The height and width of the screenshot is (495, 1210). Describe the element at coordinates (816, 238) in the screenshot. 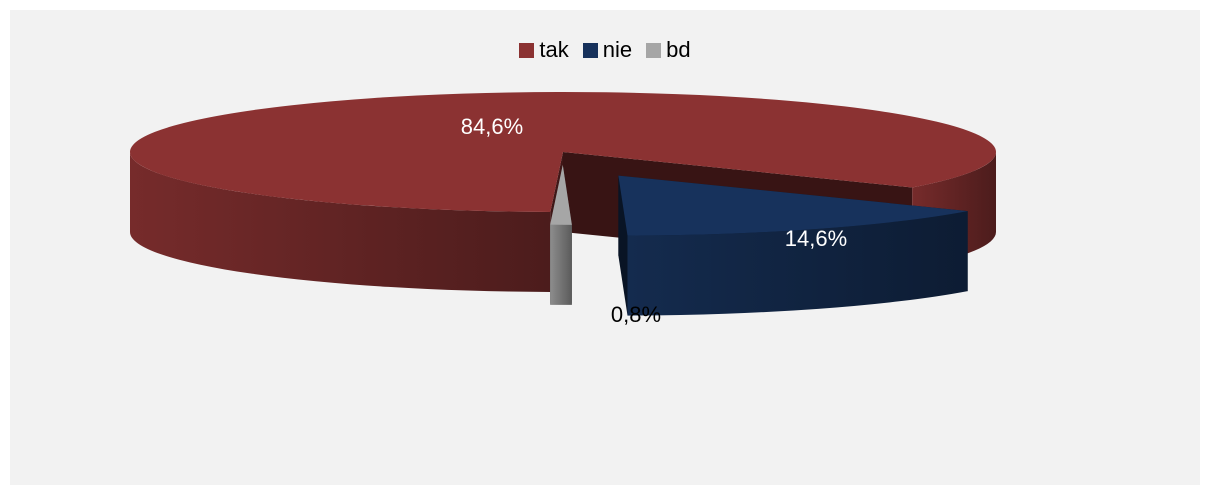

I see `data-label-nie: 14,6%` at that location.